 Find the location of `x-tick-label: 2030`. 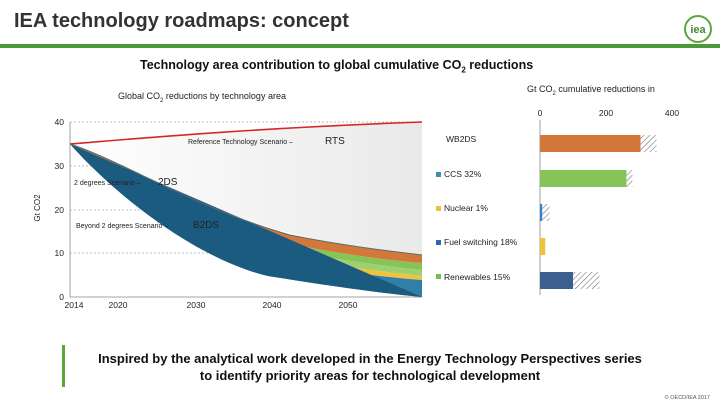

x-tick-label: 2030 is located at coordinates (196, 305).